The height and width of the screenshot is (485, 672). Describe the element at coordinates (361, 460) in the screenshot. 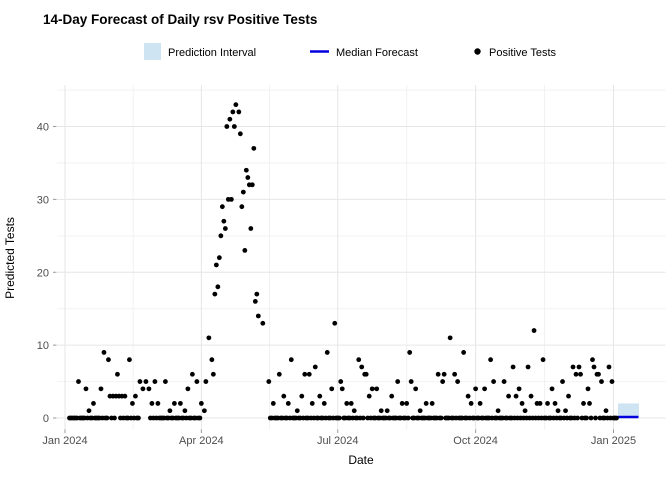

I see `x-axis-title: Date` at that location.